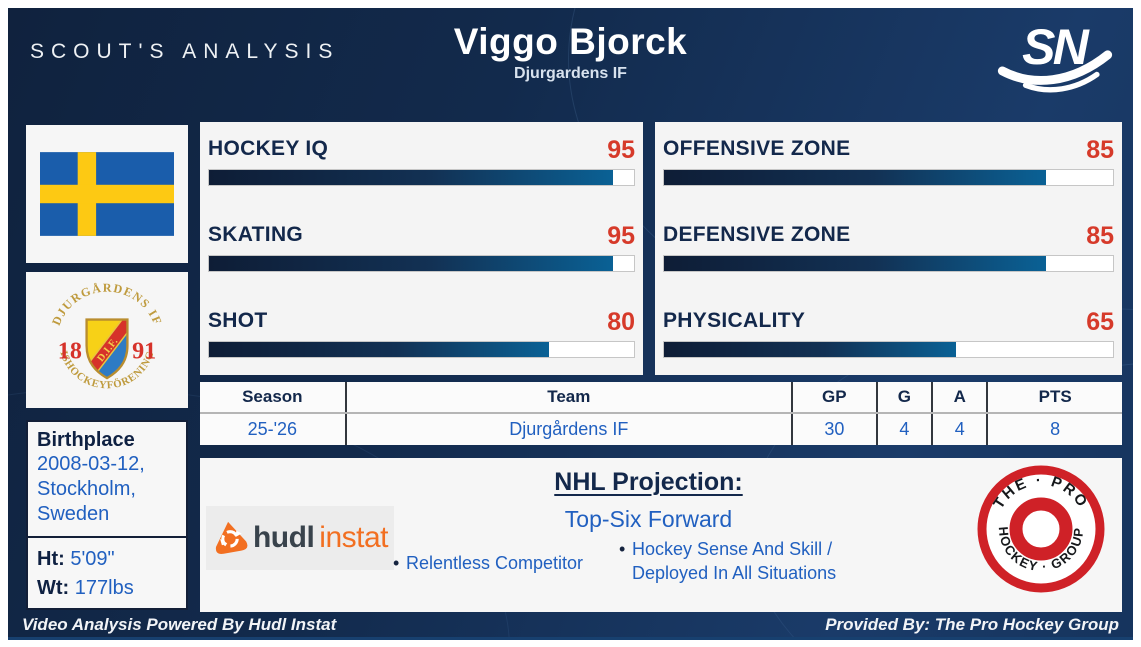  I want to click on skill-value: 80, so click(621, 321).